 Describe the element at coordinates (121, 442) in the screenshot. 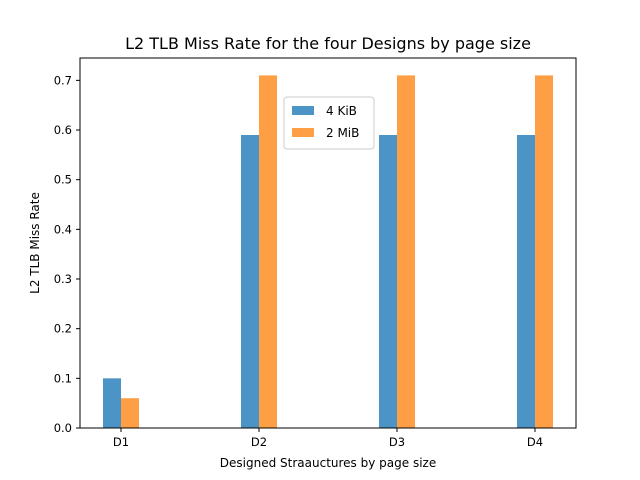

I see `x-tick-label-d1: D1` at that location.